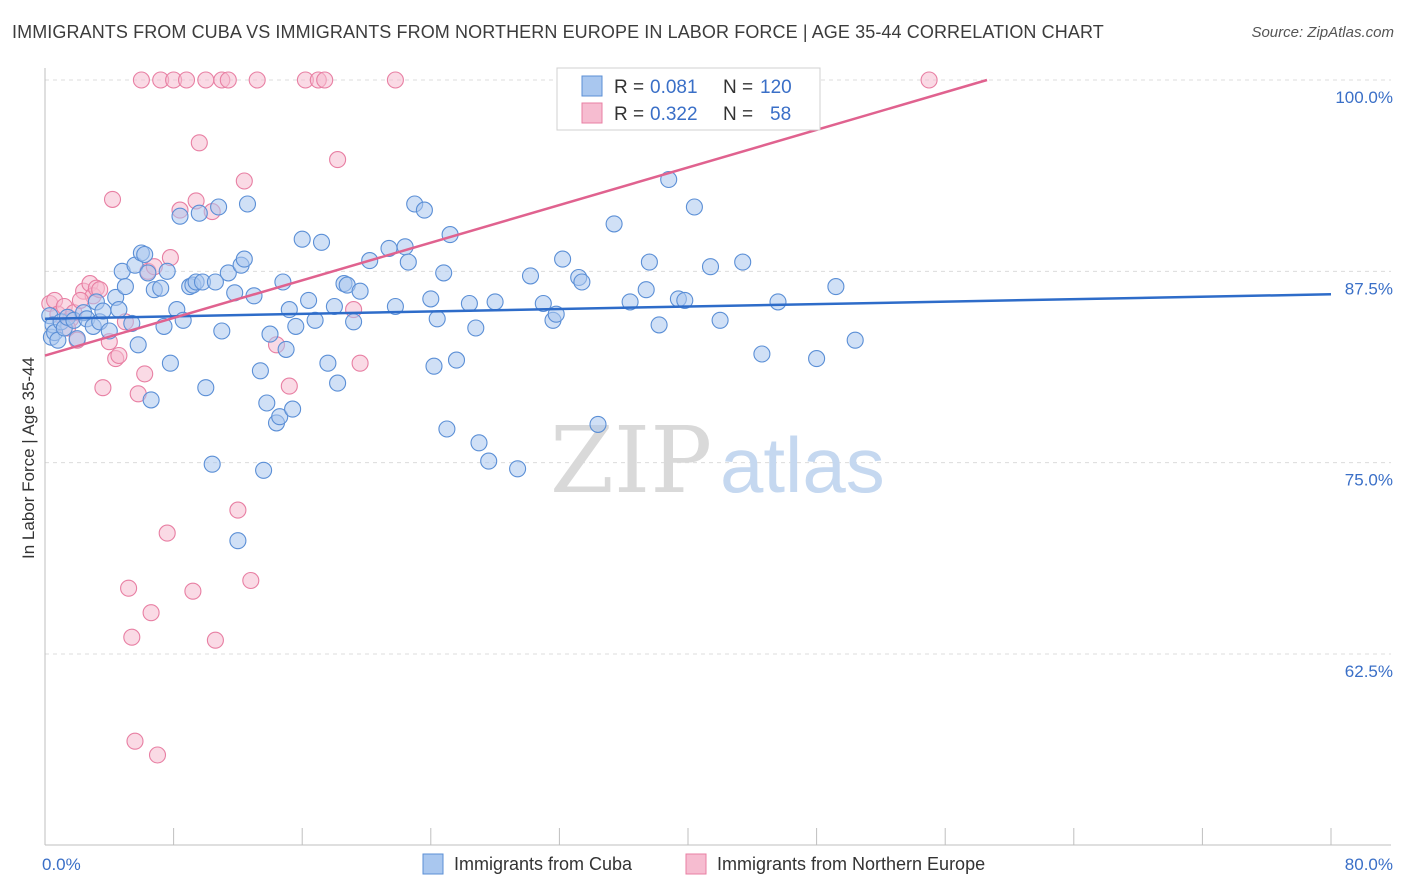 Image resolution: width=1406 pixels, height=892 pixels. What do you see at coordinates (1364, 384) in the screenshot?
I see `y-tick-labels: 62.5% 75.0% 87.5% 100.0%` at bounding box center [1364, 384].